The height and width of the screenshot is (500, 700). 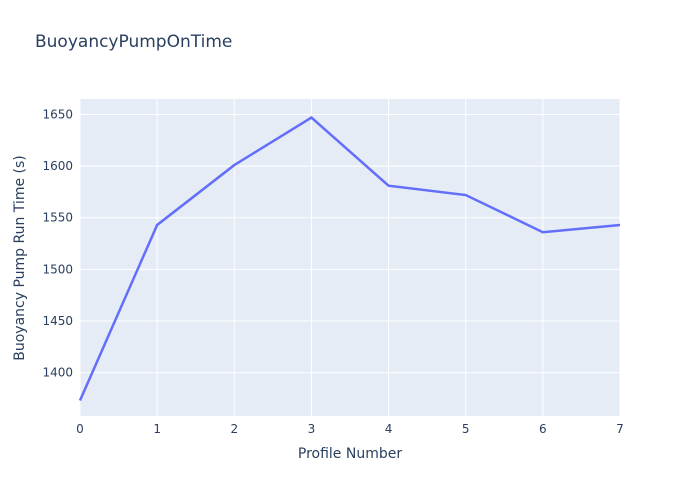 I want to click on x-tick-label: 7, so click(x=620, y=429).